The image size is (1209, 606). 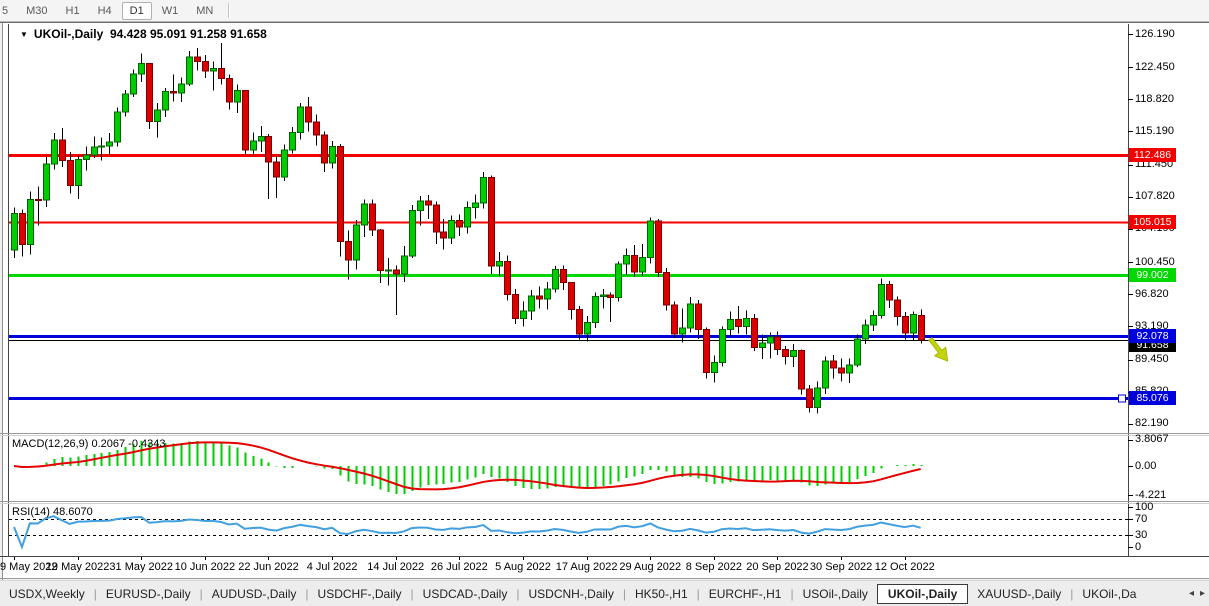 What do you see at coordinates (835, 593) in the screenshot?
I see `tab-usoil-daily: USOil-,Daily` at bounding box center [835, 593].